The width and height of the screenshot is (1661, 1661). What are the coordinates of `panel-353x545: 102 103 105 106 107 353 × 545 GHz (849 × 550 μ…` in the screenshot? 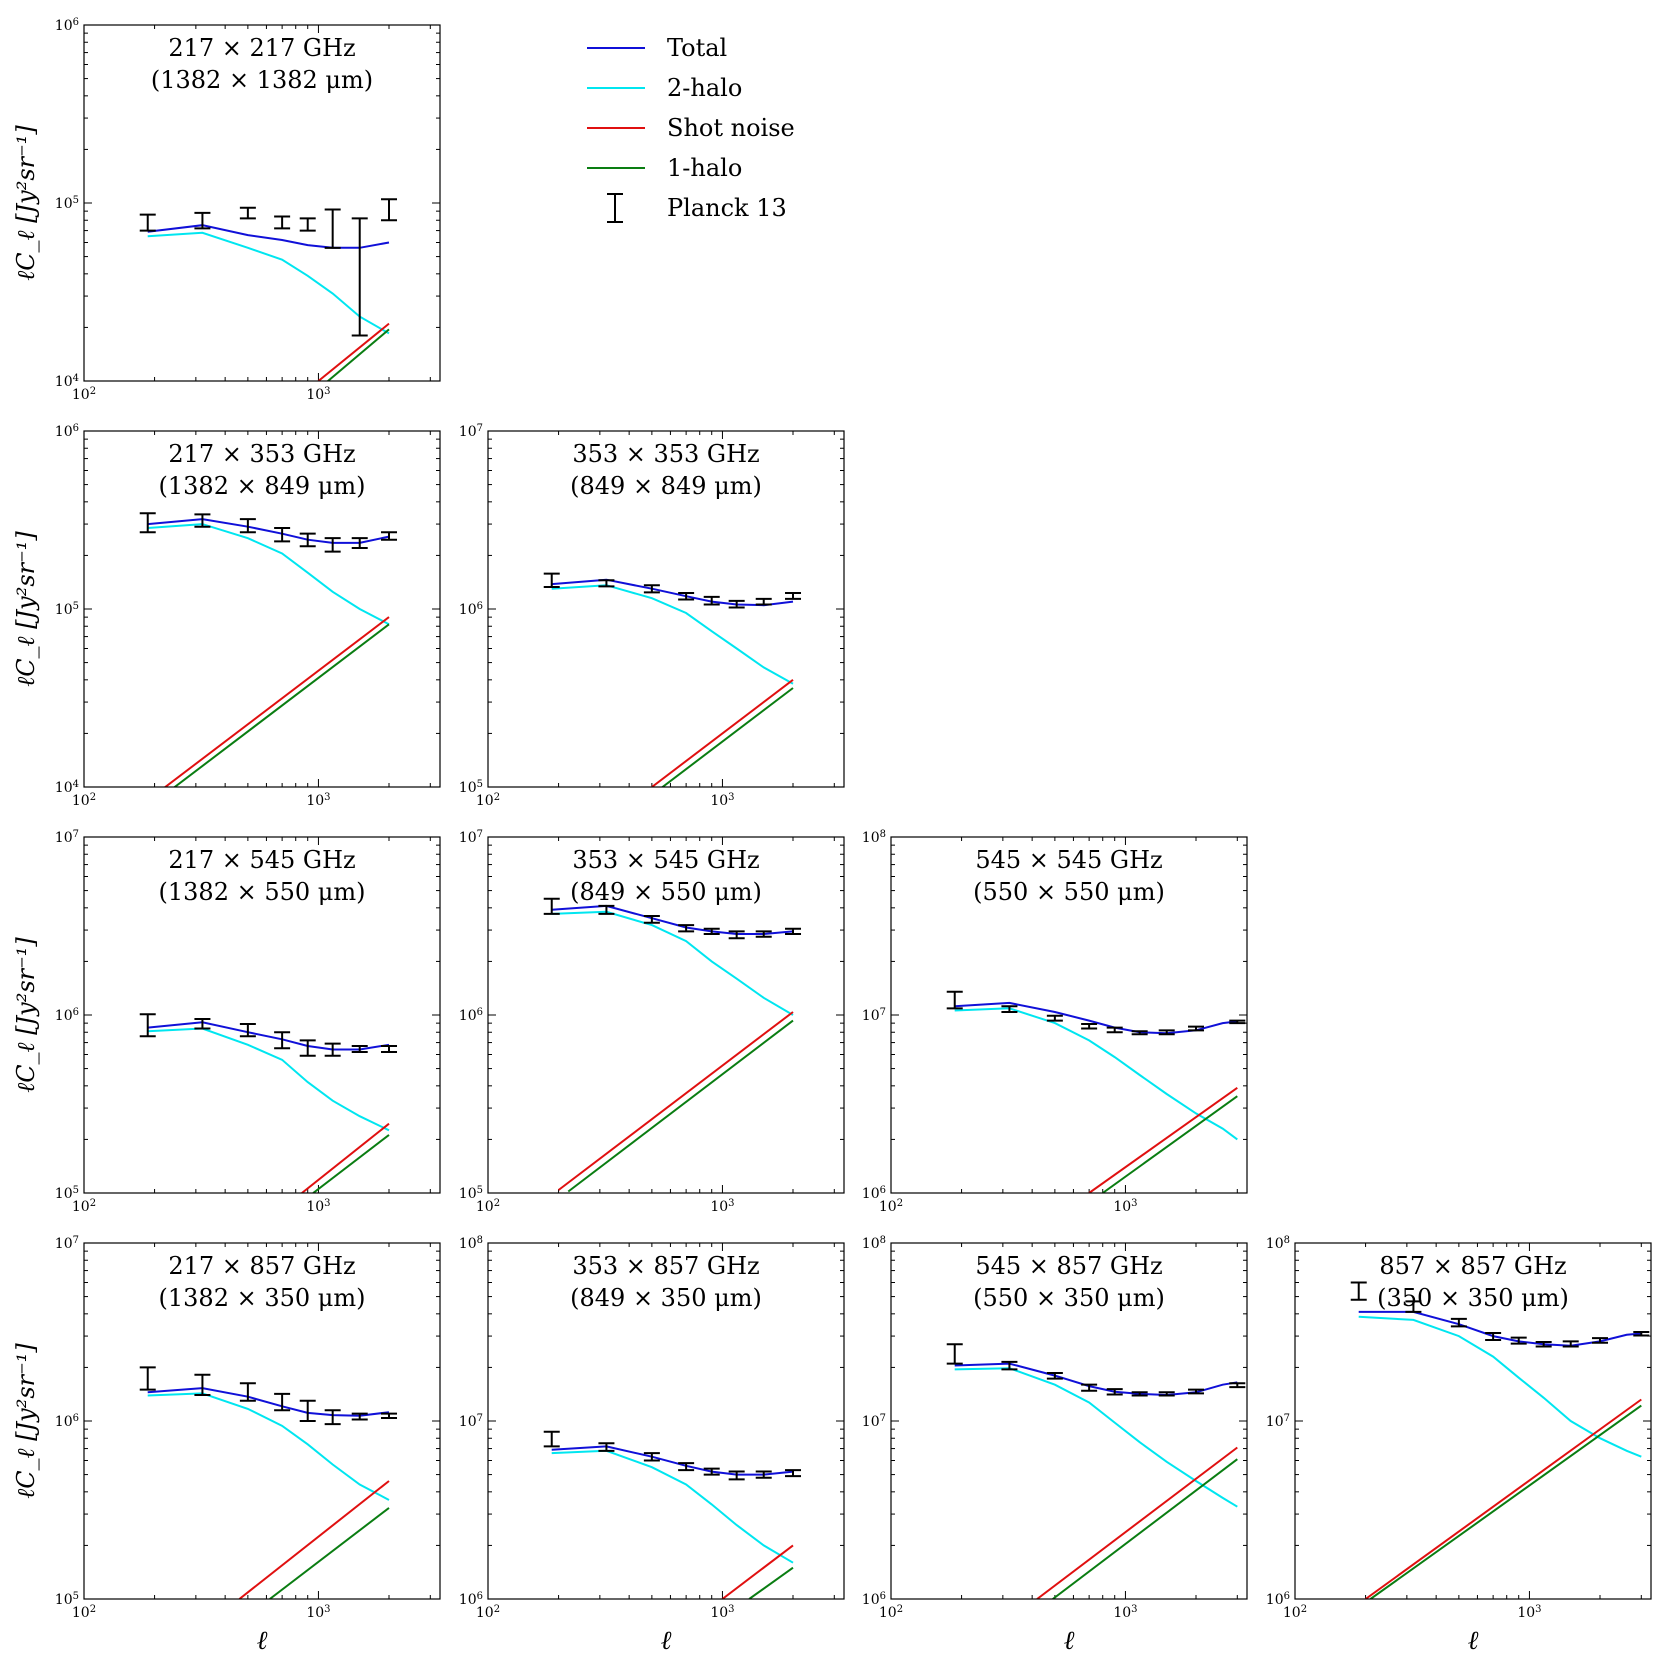 It's located at (652, 1022).